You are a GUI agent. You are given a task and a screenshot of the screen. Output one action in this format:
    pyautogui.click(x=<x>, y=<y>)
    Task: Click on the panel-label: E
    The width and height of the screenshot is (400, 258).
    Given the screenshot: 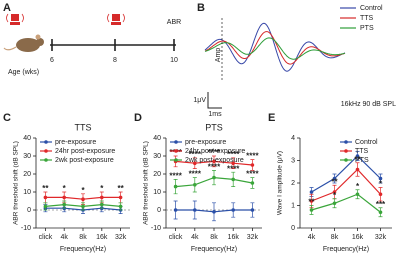 What is the action you would take?
    pyautogui.click(x=271, y=118)
    